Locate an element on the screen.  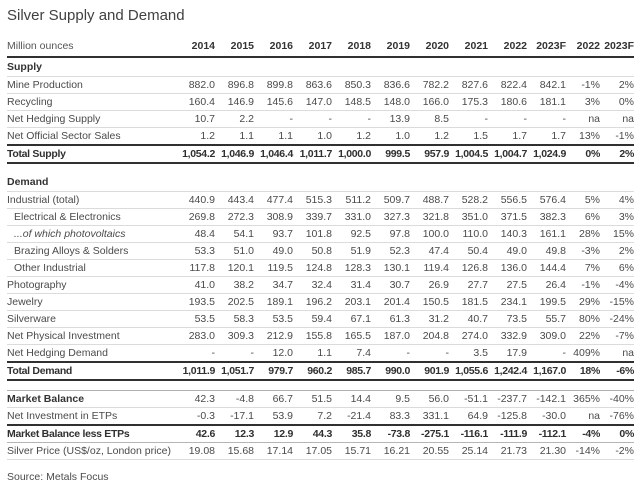
cell-value: 308.9 is located at coordinates (273, 217).